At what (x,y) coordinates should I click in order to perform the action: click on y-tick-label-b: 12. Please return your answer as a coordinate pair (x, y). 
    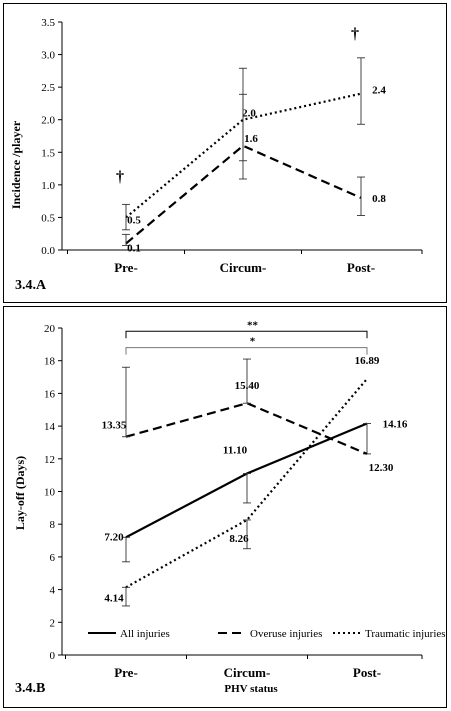
    Looking at the image, I should click on (49, 460).